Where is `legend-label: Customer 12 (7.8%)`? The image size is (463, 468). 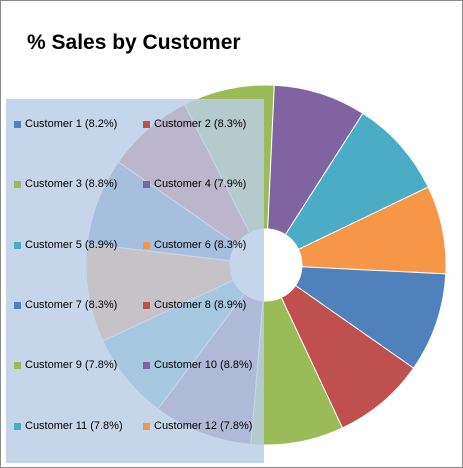
legend-label: Customer 12 (7.8%) is located at coordinates (203, 426).